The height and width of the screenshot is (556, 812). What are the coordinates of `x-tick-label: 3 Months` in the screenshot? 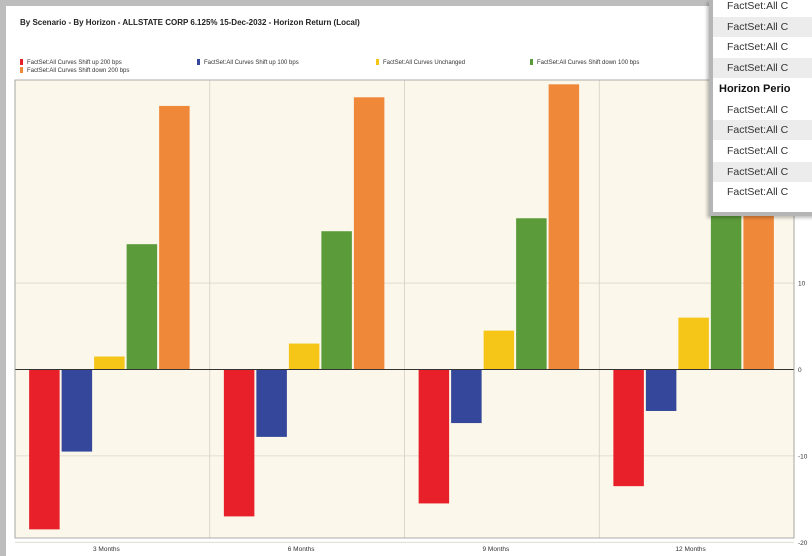 It's located at (106, 549).